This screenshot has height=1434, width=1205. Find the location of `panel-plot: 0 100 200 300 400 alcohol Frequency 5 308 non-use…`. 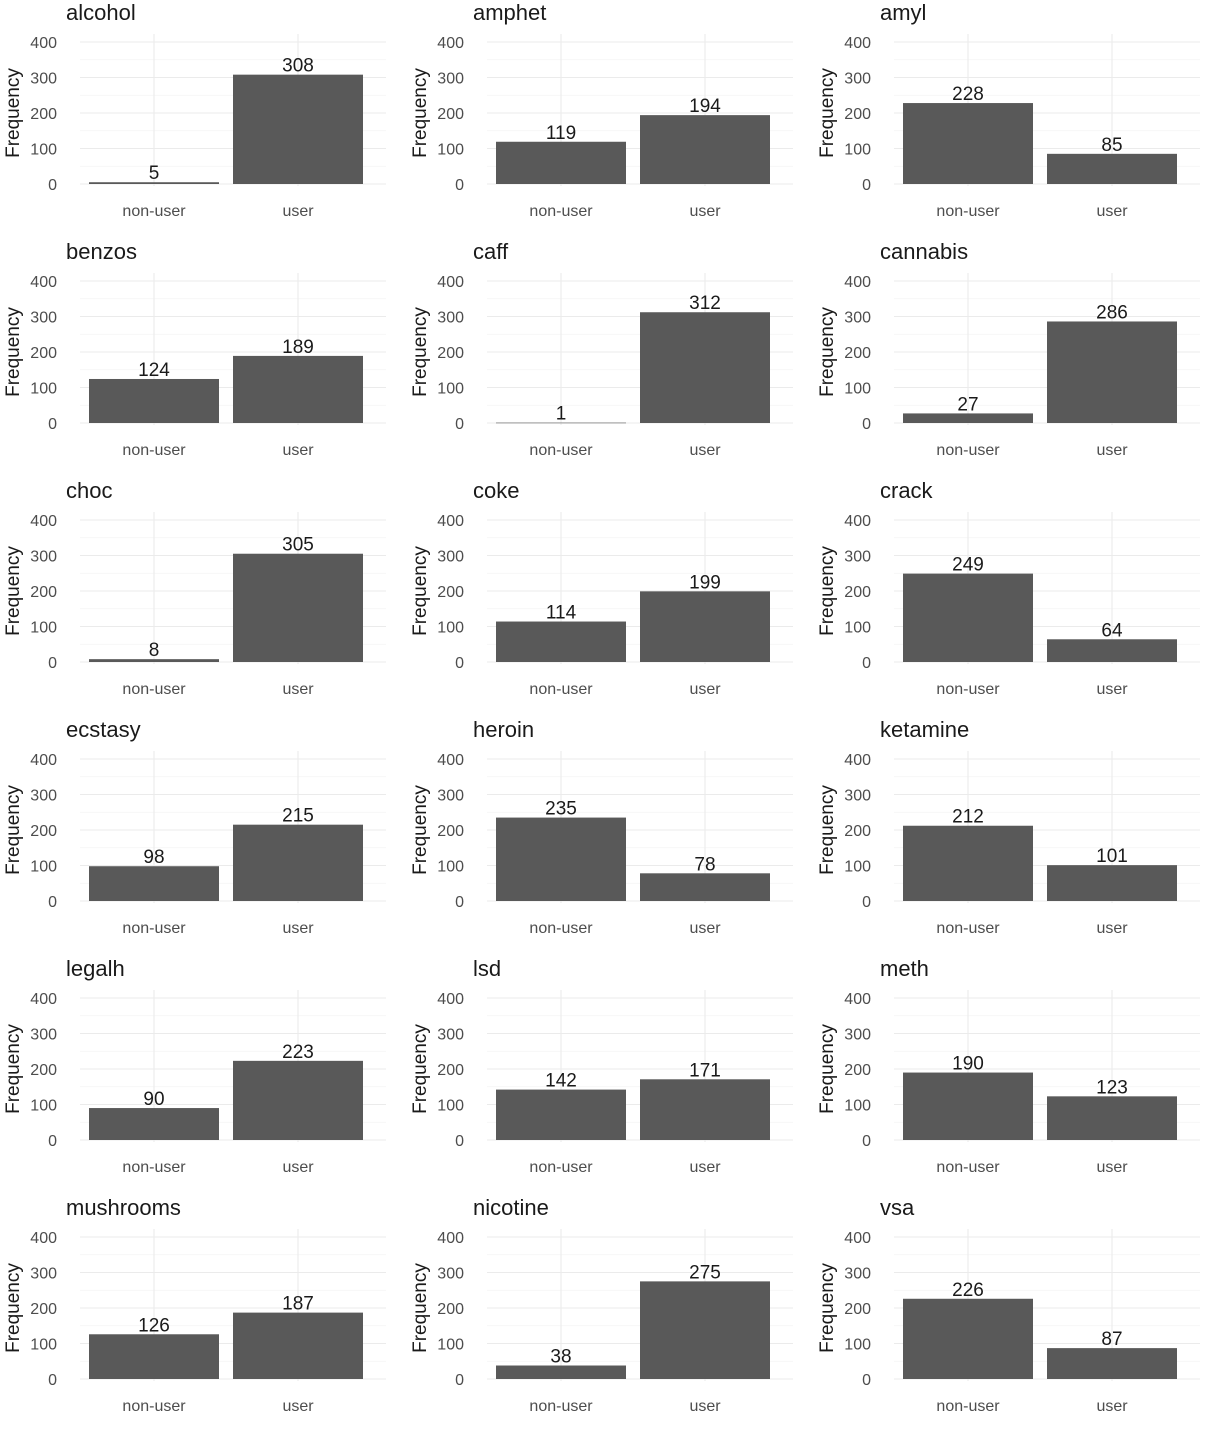

panel-plot: 0 100 200 300 400 alcohol Frequency 5 308 non-use… is located at coordinates (194, 110).